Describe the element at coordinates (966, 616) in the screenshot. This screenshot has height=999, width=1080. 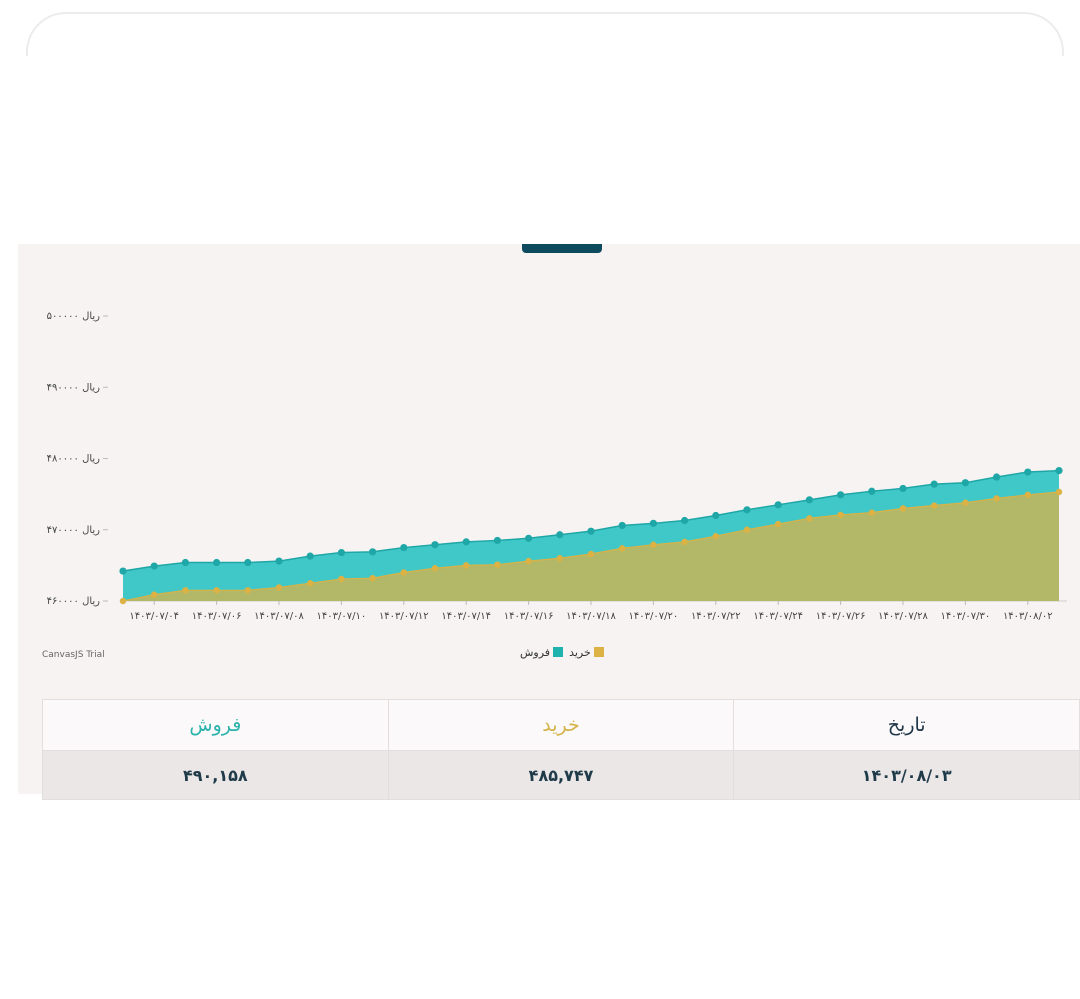
I see `x-tick-label: ۱۴۰۳/۰۷/۳۰` at that location.